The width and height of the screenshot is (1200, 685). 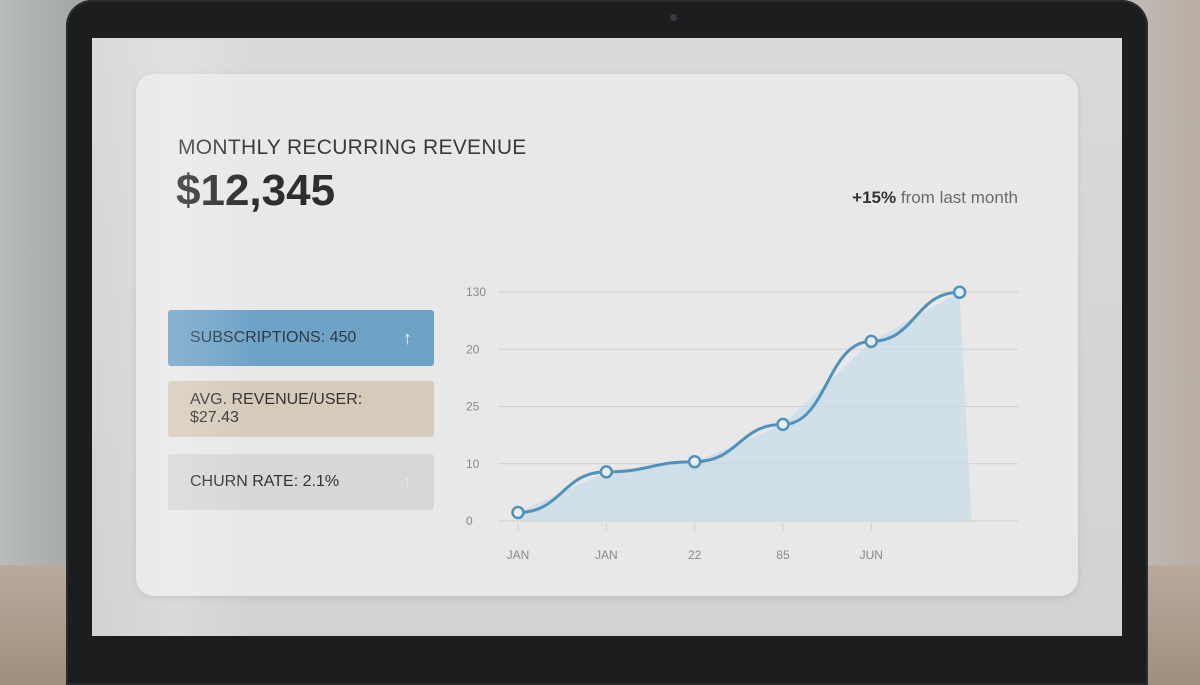 I want to click on y-tick-label: 0, so click(x=469, y=521).